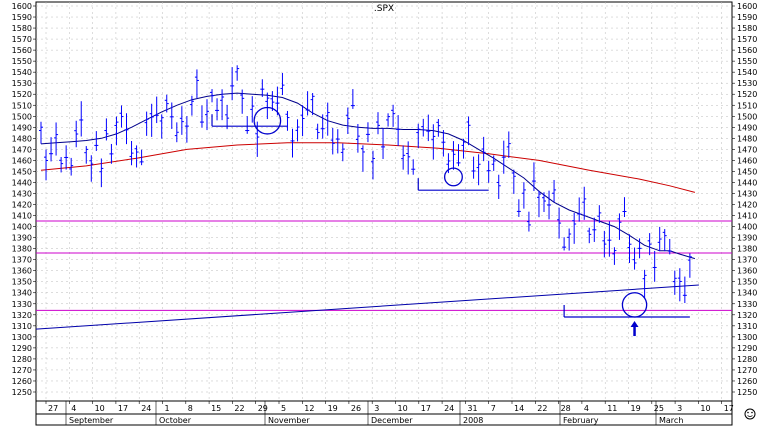  Describe the element at coordinates (22, 359) in the screenshot. I see `y-tick-label: 1280` at that location.